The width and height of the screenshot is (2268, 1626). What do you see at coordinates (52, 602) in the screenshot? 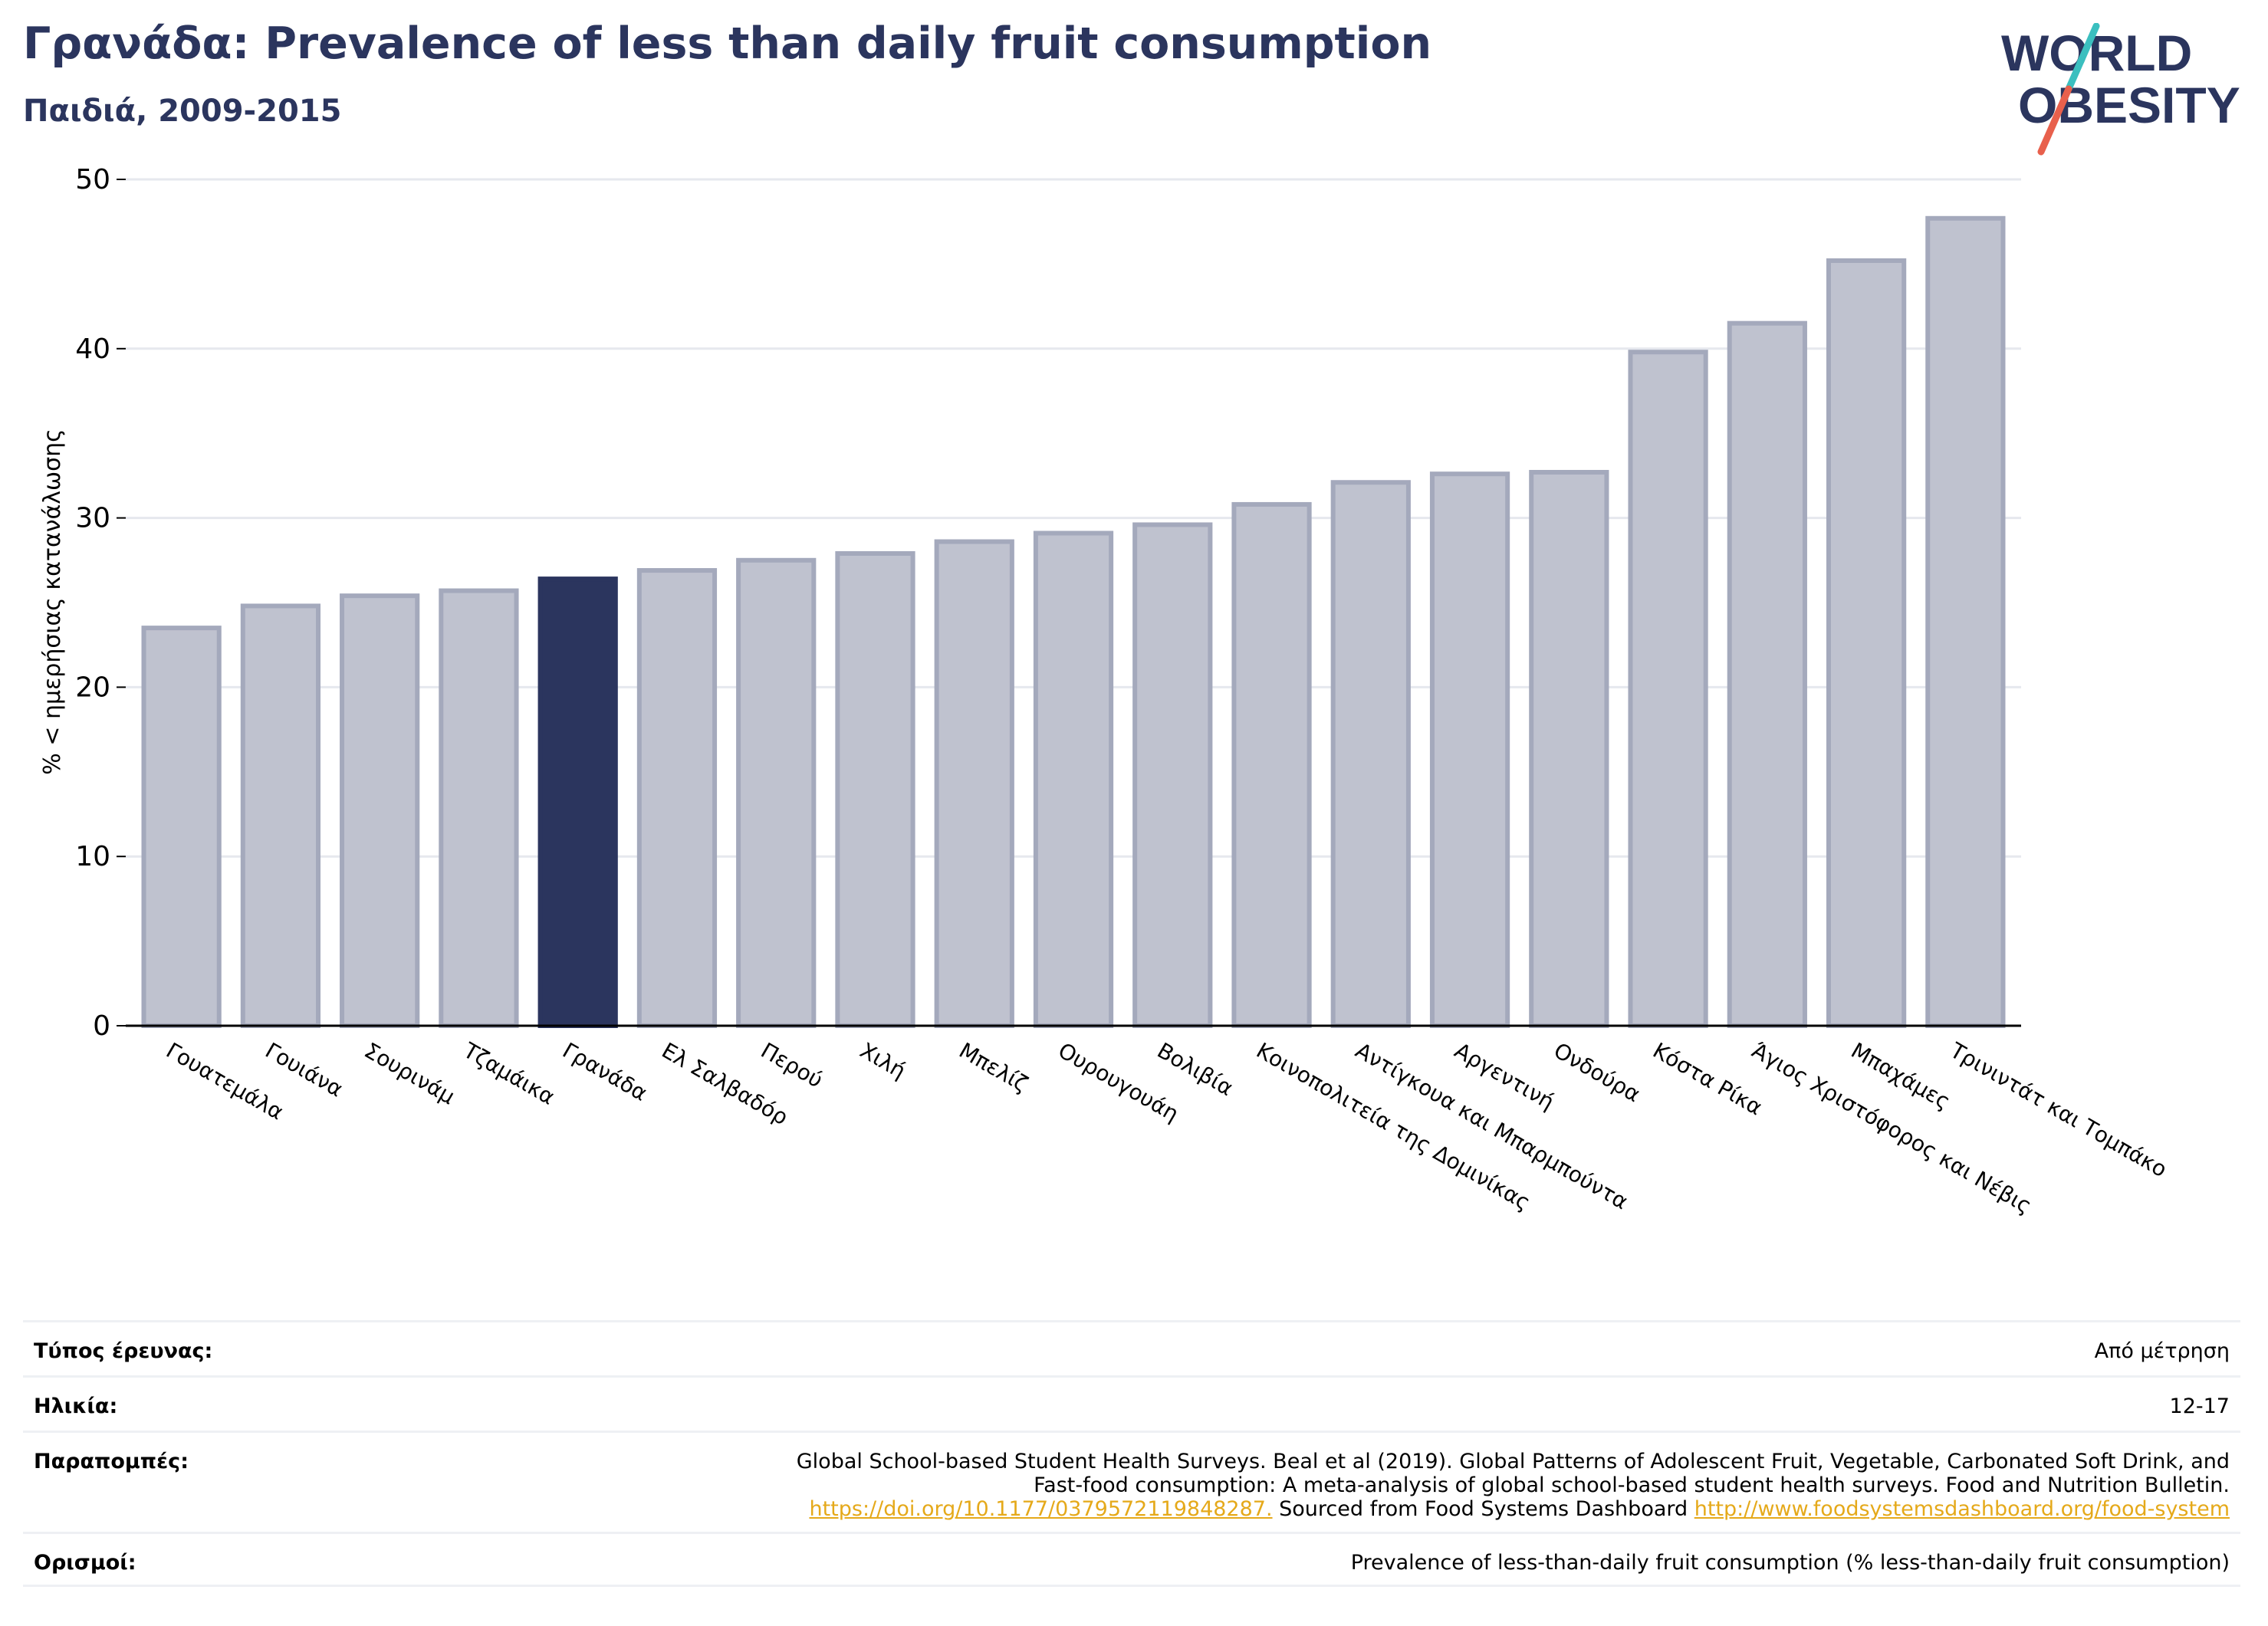
I see `y-axis-label: % < ημερήσιας κατανάλωσης` at bounding box center [52, 602].